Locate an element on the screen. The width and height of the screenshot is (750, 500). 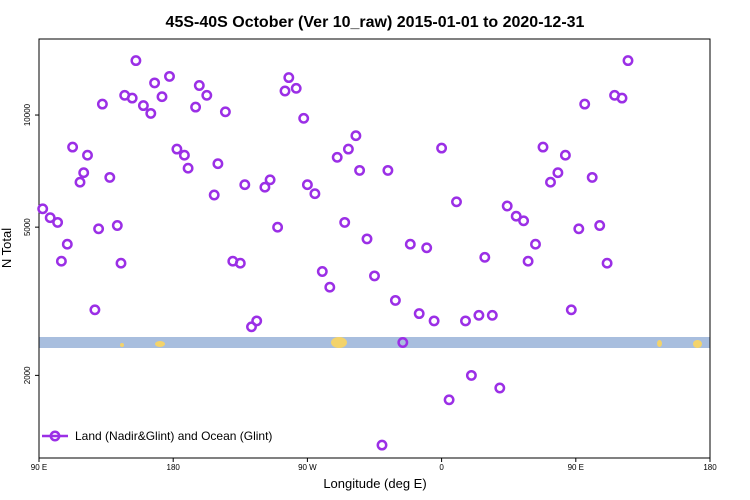
y-tick-label: 10000 is located at coordinates (27, 114).